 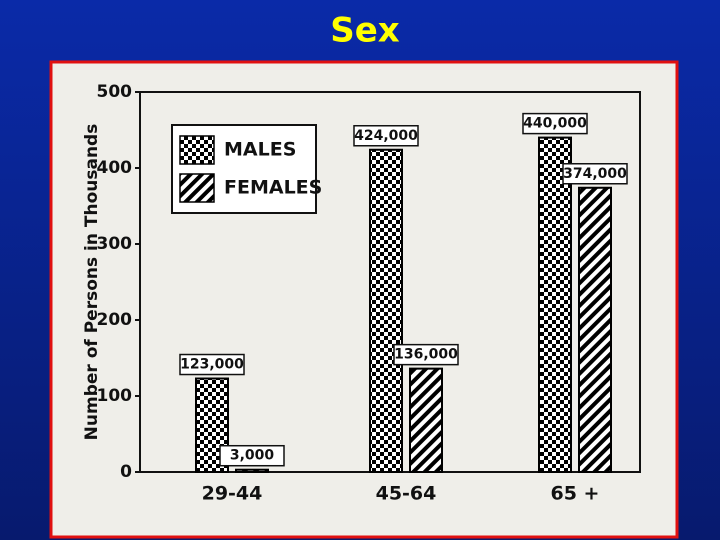 I want to click on x-tick-label: 29-44, so click(x=232, y=494).